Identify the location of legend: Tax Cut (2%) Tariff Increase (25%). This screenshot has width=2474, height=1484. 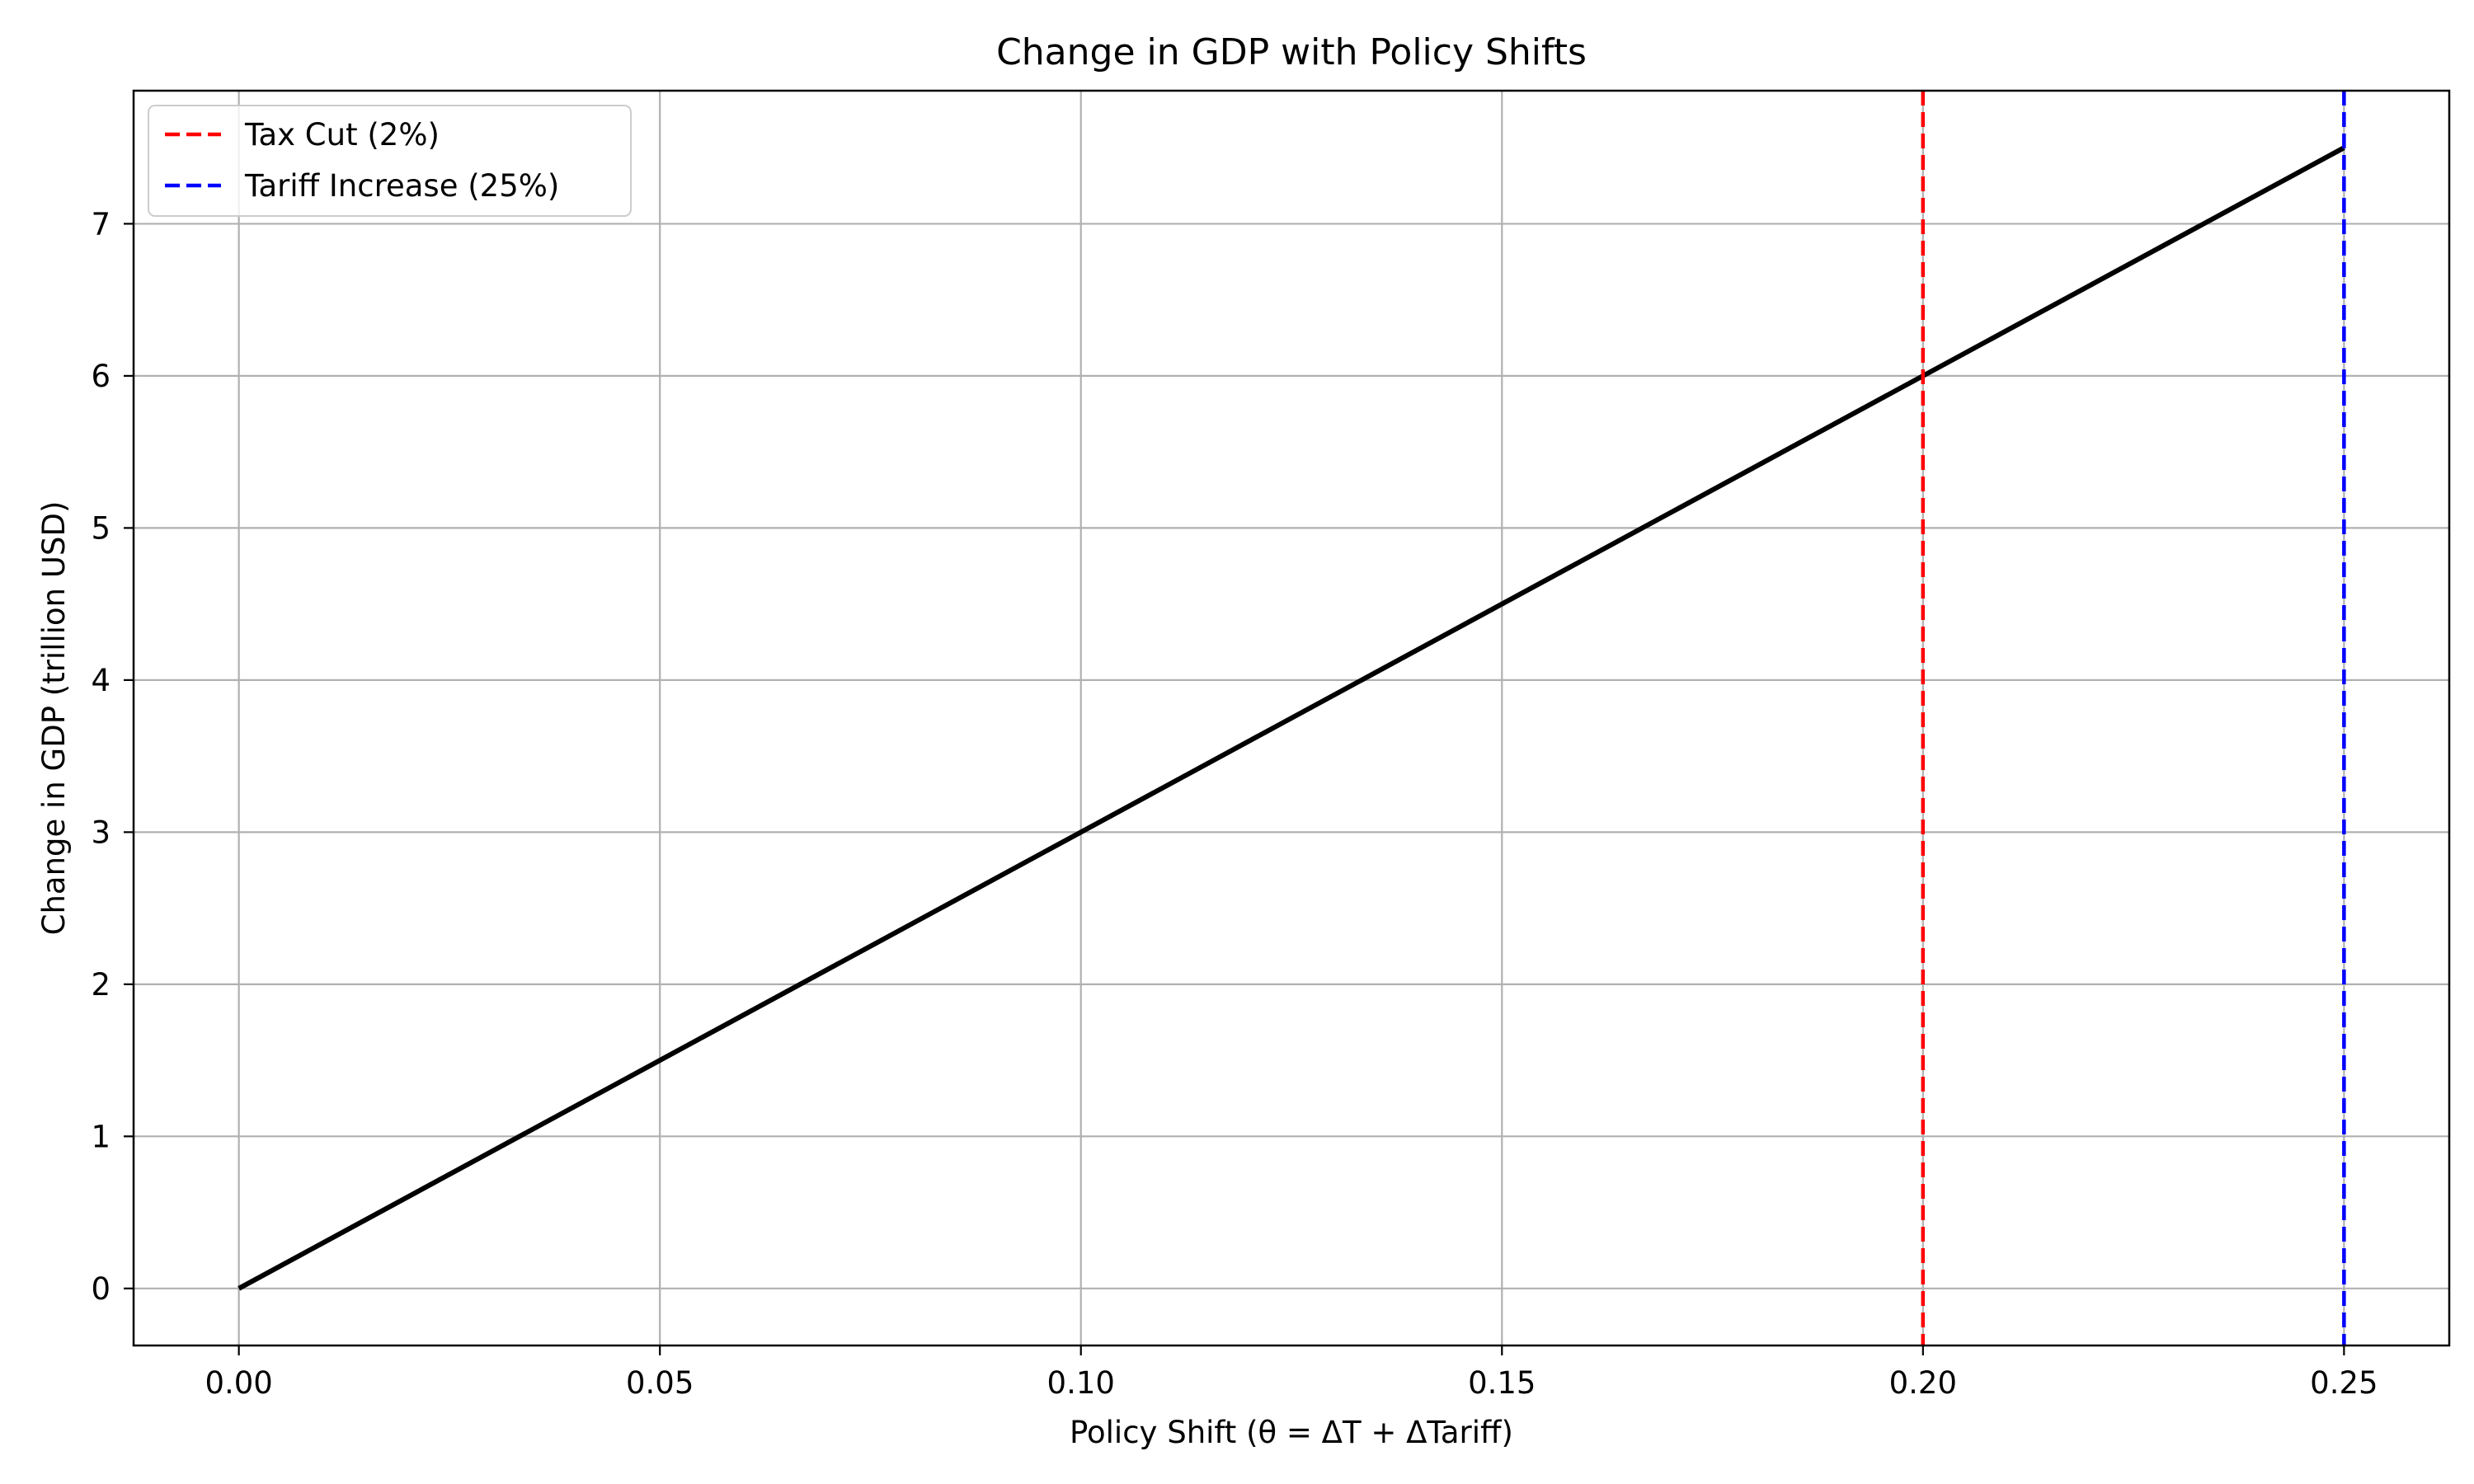
(390, 161).